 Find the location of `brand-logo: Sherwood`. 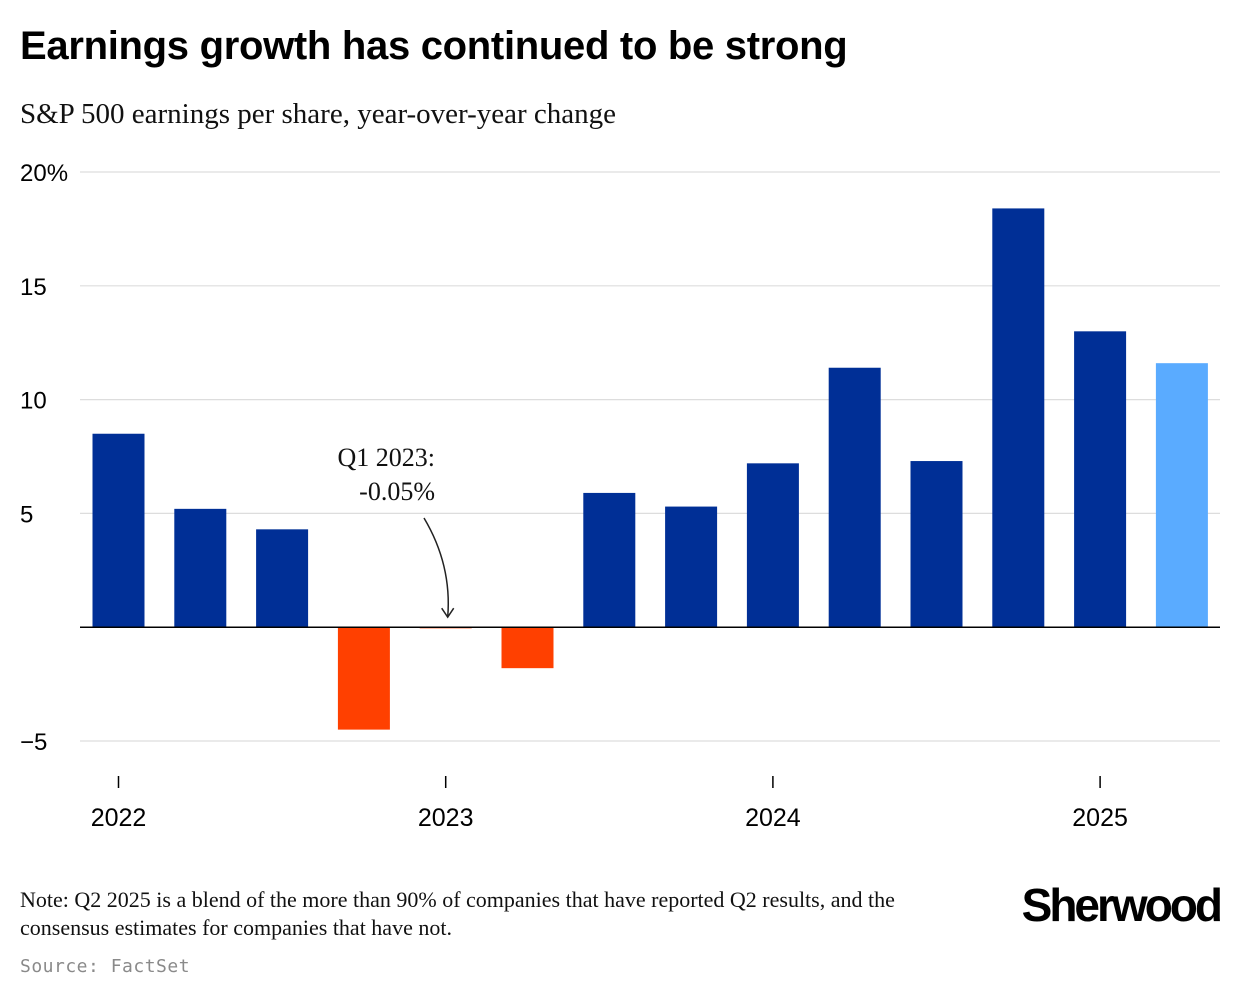

brand-logo: Sherwood is located at coordinates (1122, 905).